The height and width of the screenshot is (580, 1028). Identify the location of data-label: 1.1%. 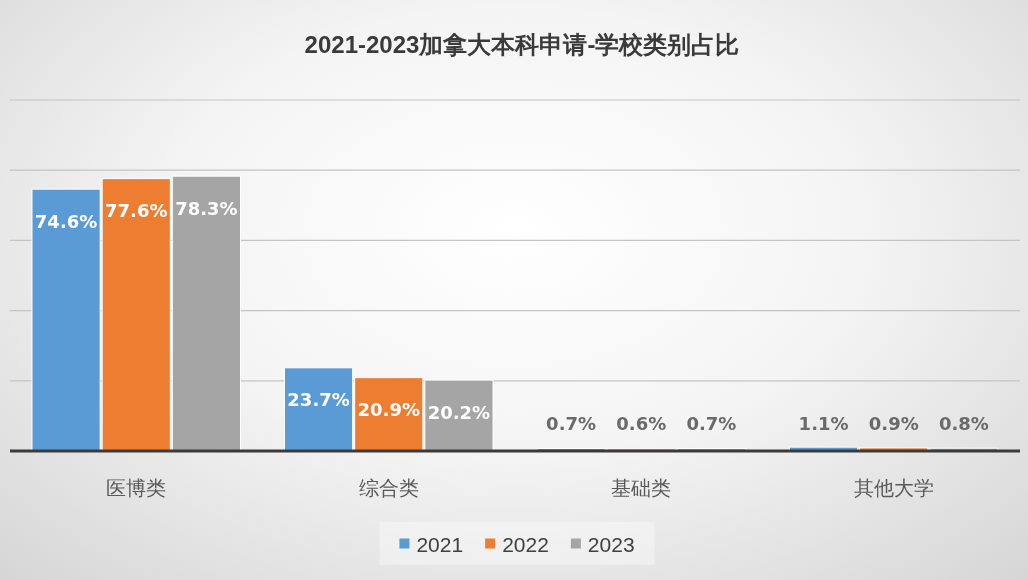
(823, 423).